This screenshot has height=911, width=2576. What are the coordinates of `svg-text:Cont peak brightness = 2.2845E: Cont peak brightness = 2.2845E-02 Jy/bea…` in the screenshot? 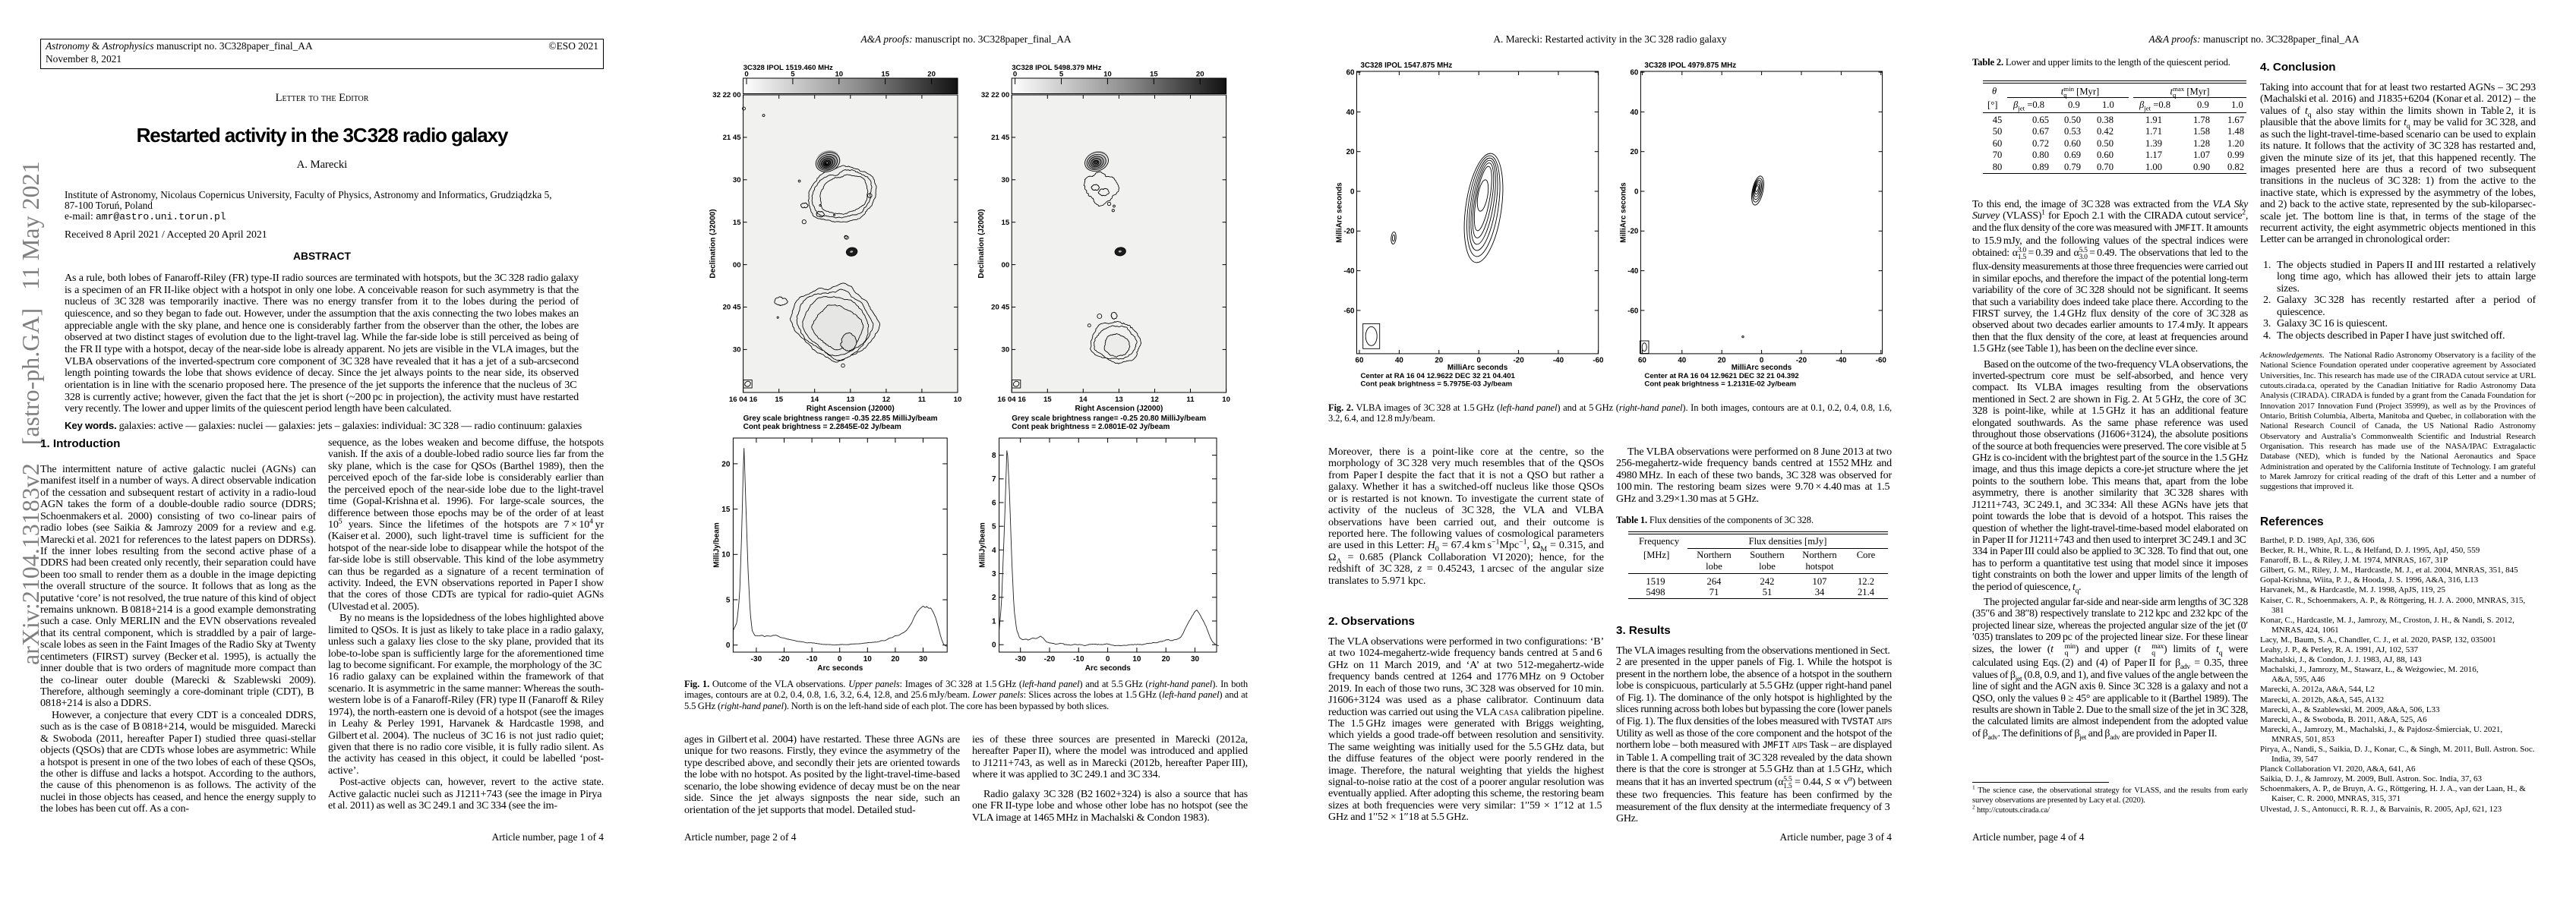 It's located at (822, 427).